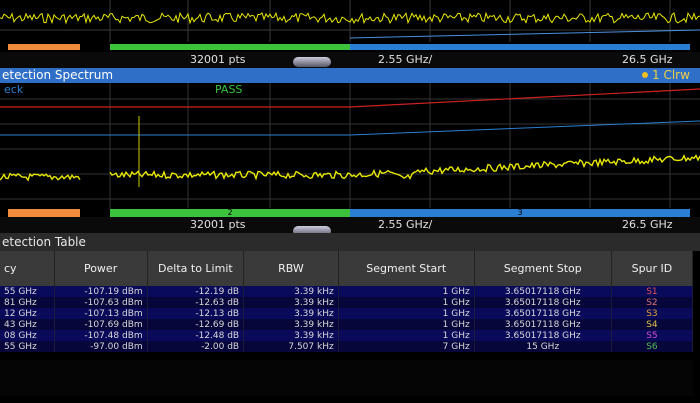 This screenshot has width=700, height=403. I want to click on spectrum-axis: 32001 pts 2.55 GHz/ 26.5 GHz, so click(350, 225).